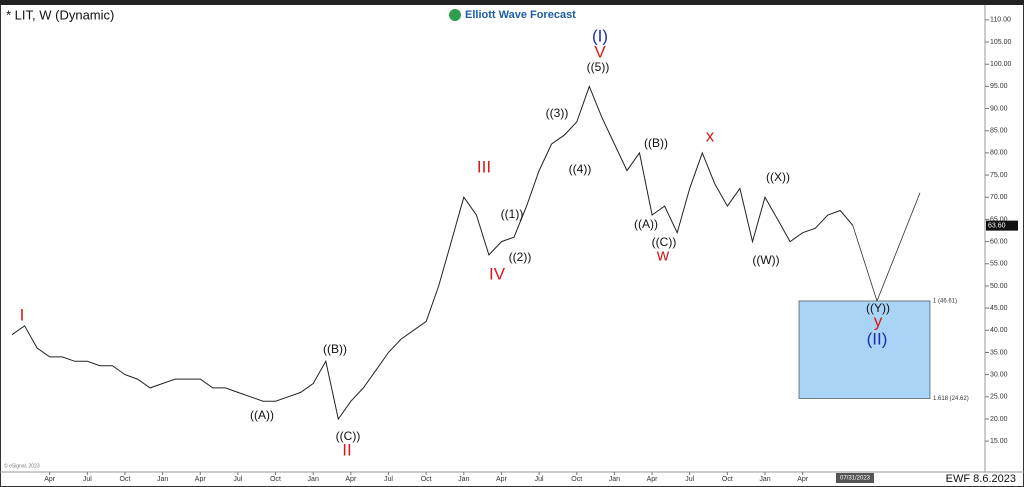  I want to click on y-tick-label: 45.00, so click(999, 308).